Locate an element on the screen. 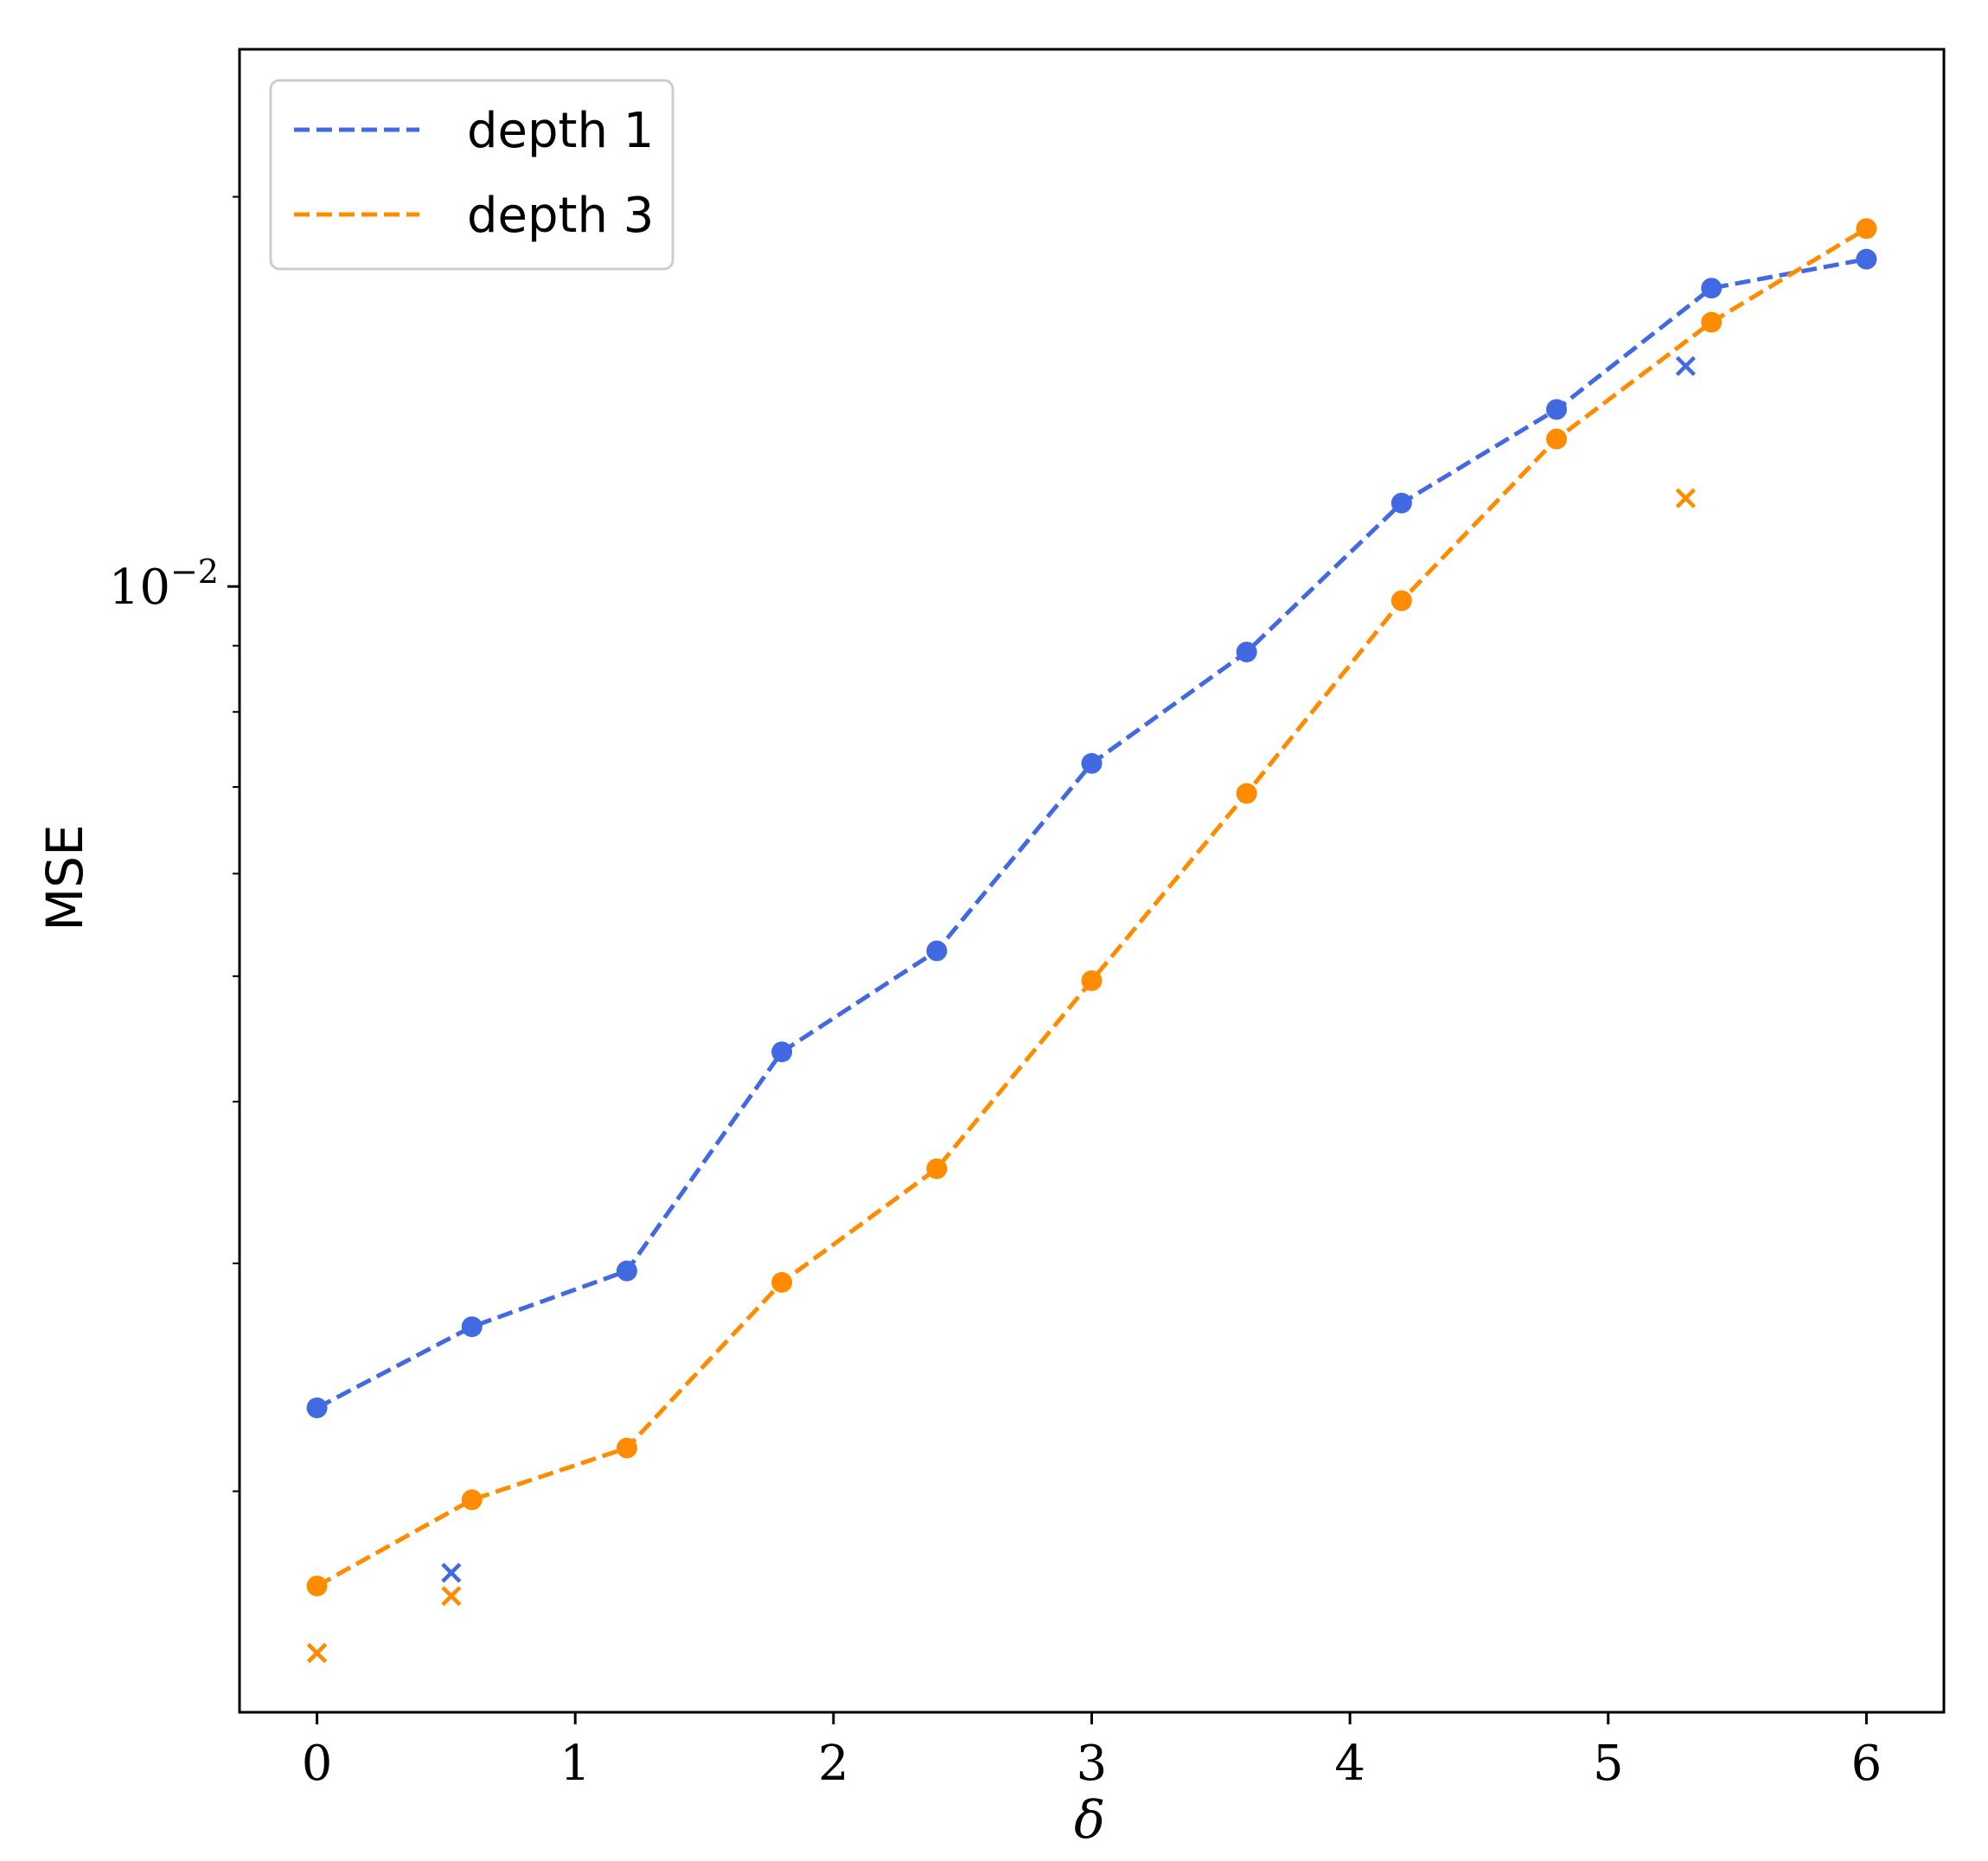 The height and width of the screenshot is (1861, 1988). x-tick-label: 4 is located at coordinates (1349, 1764).